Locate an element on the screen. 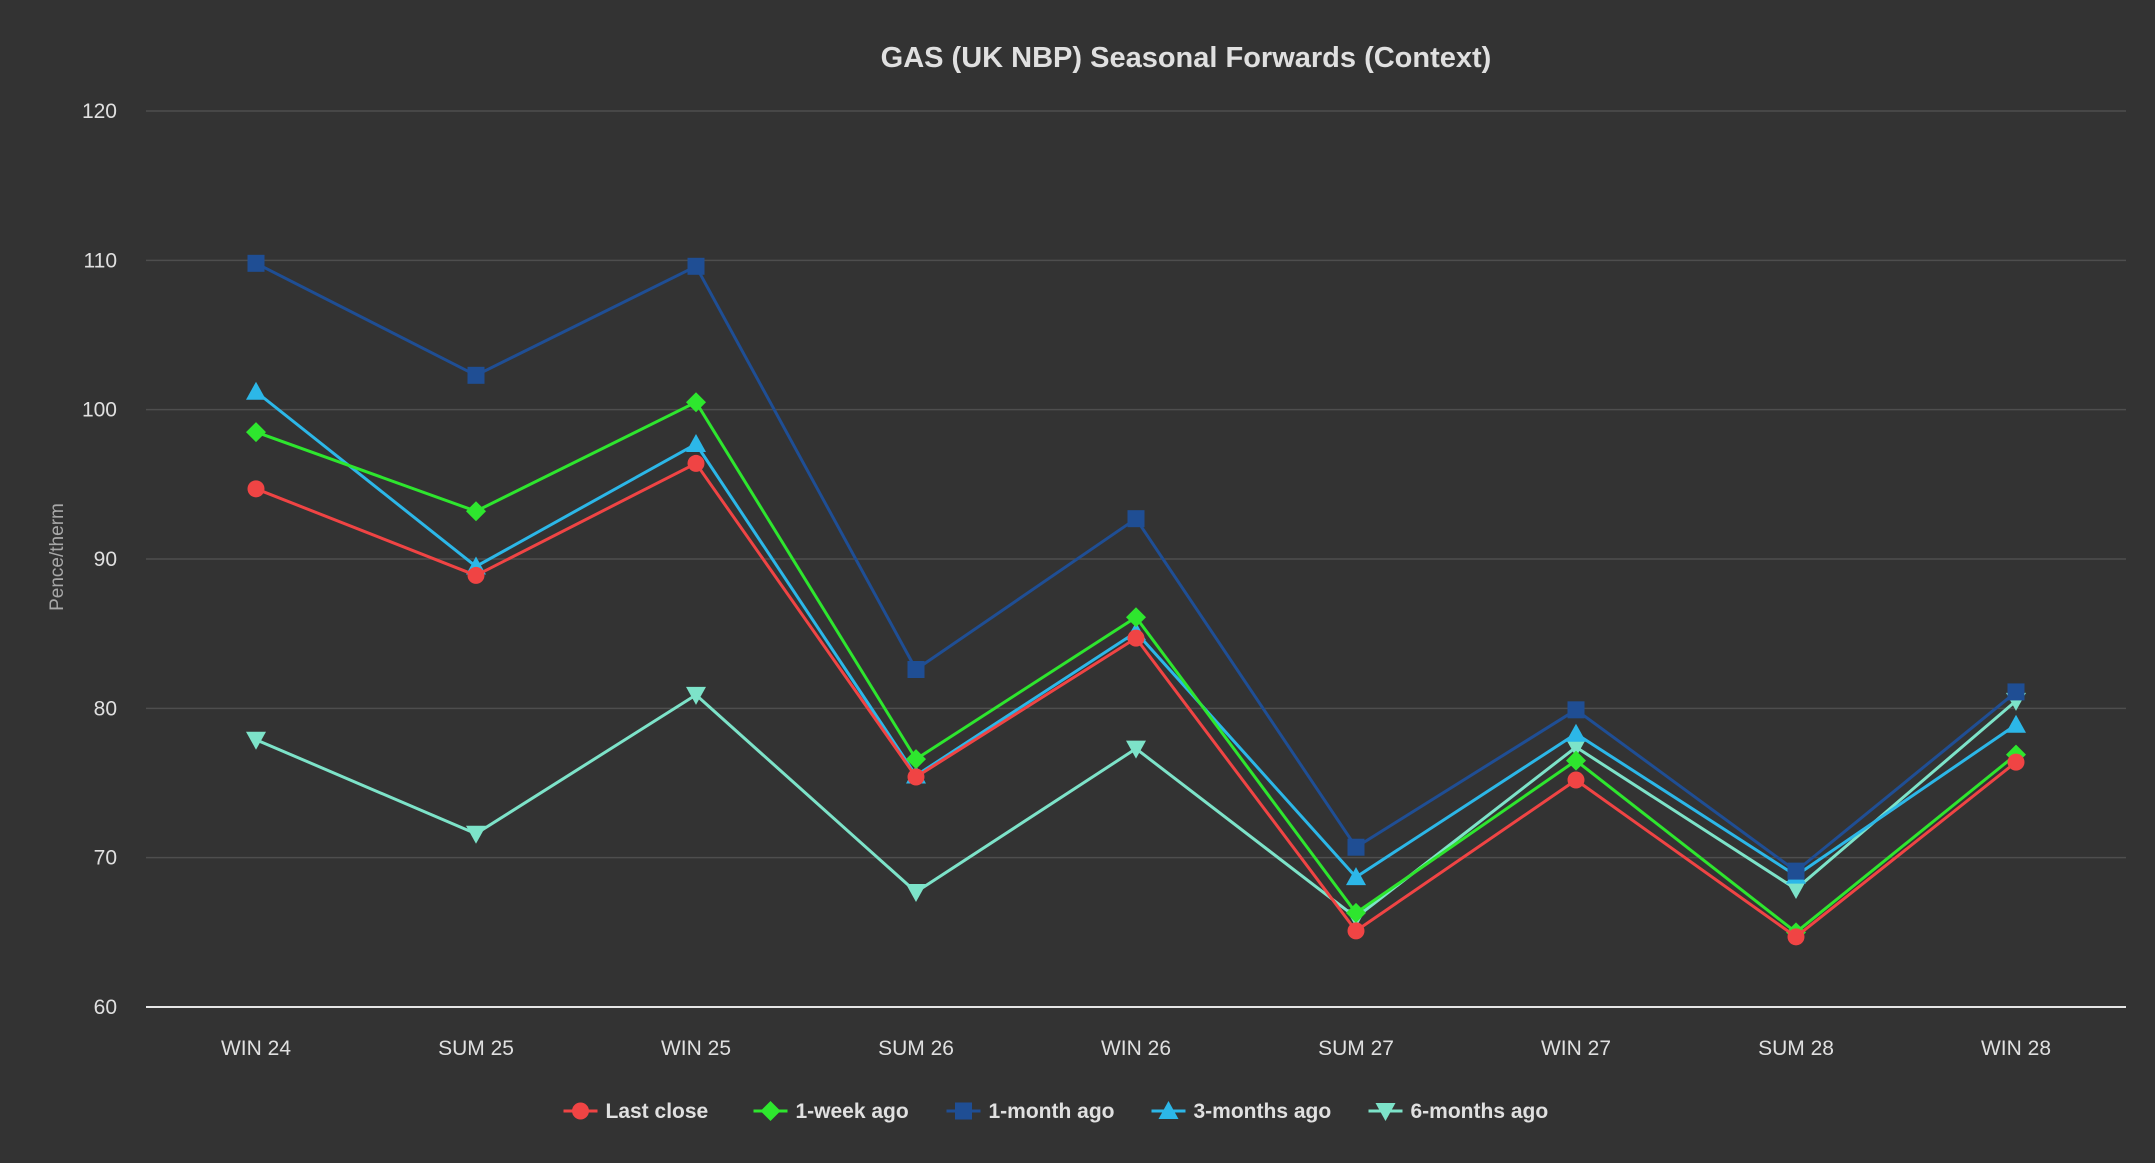 The image size is (2155, 1163). x-tick-label: WIN 26 is located at coordinates (1136, 1048).